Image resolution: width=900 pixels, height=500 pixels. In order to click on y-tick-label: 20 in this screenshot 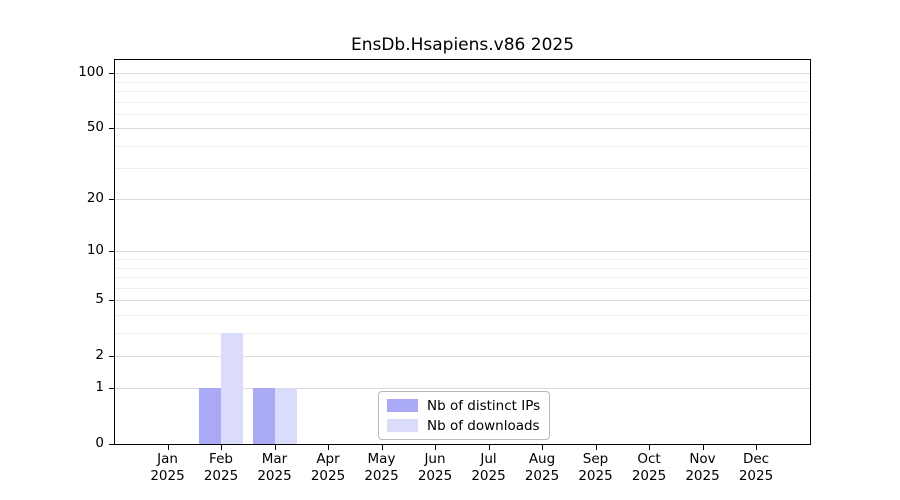, I will do `click(95, 198)`.